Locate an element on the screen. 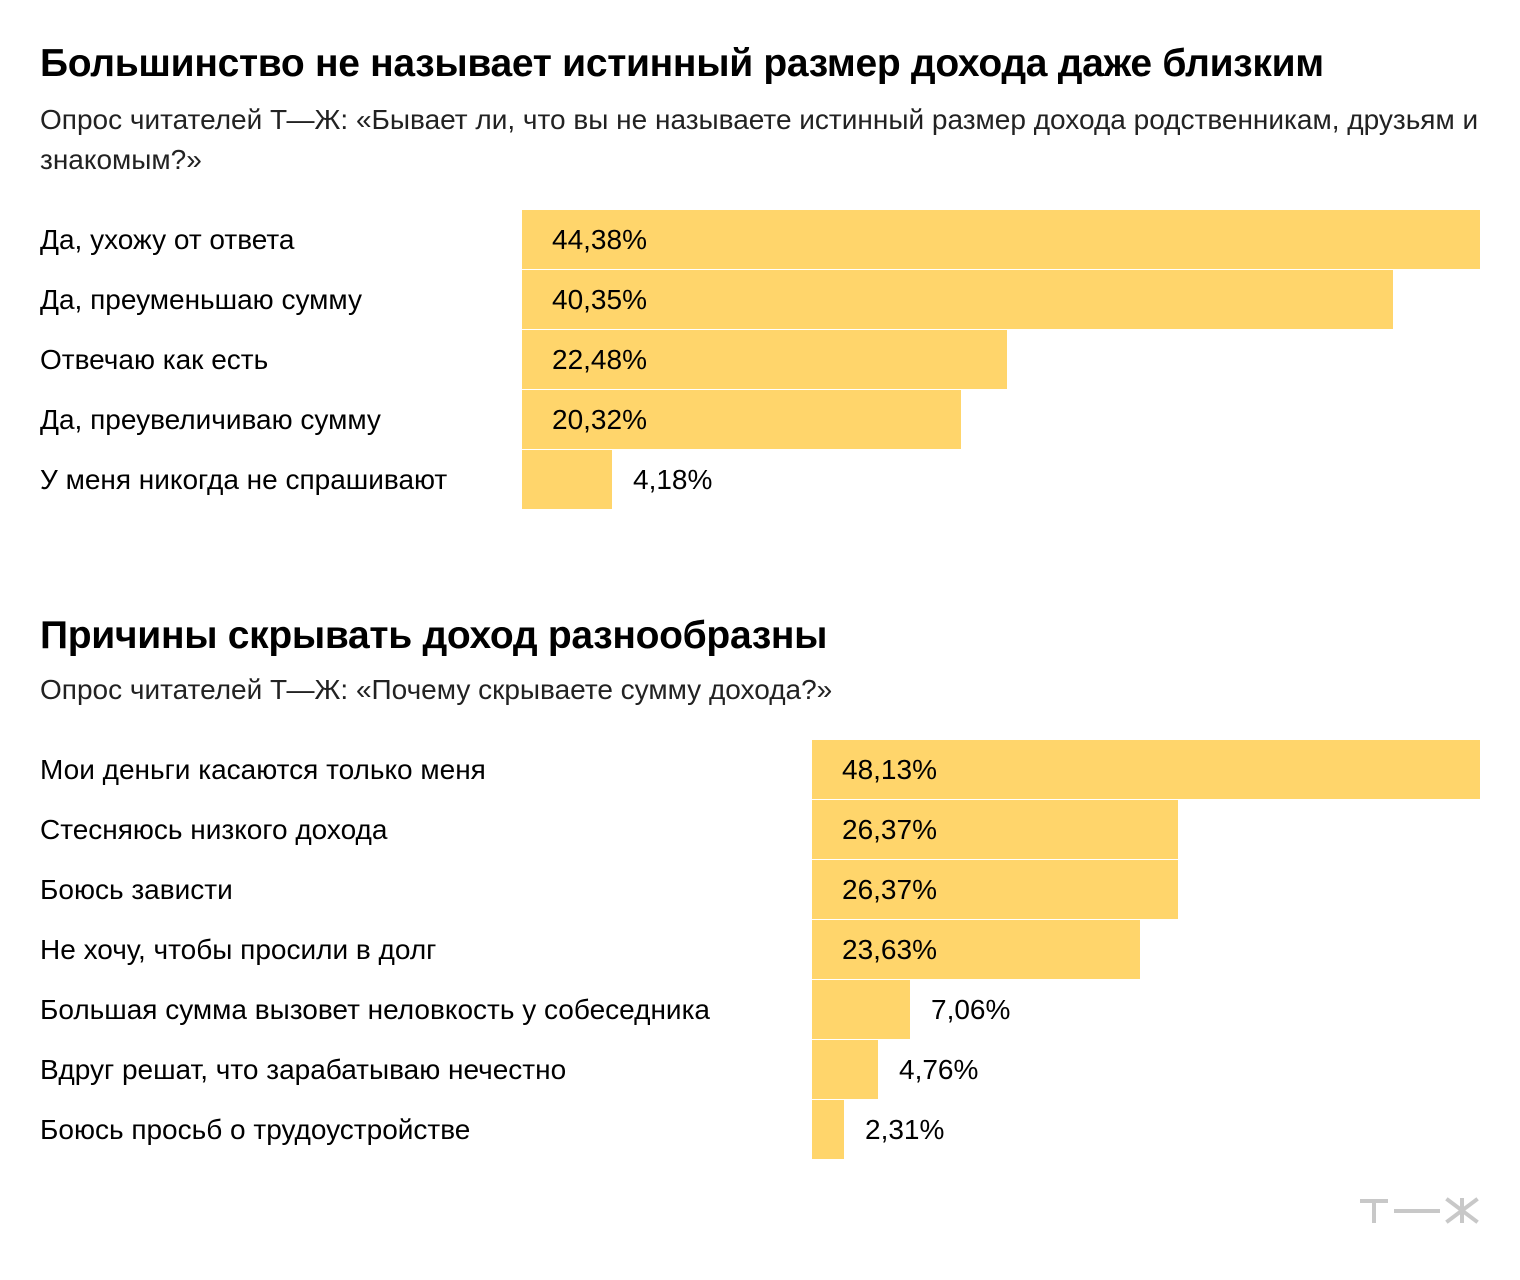 This screenshot has height=1280, width=1520. value-label: 48,13% is located at coordinates (889, 769).